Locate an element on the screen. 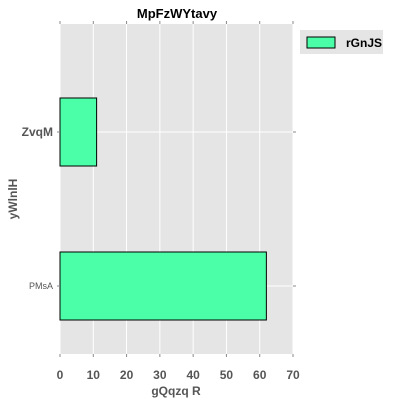 The width and height of the screenshot is (406, 406). y-tick-label-ZvqM: ZvqM is located at coordinates (37, 132).